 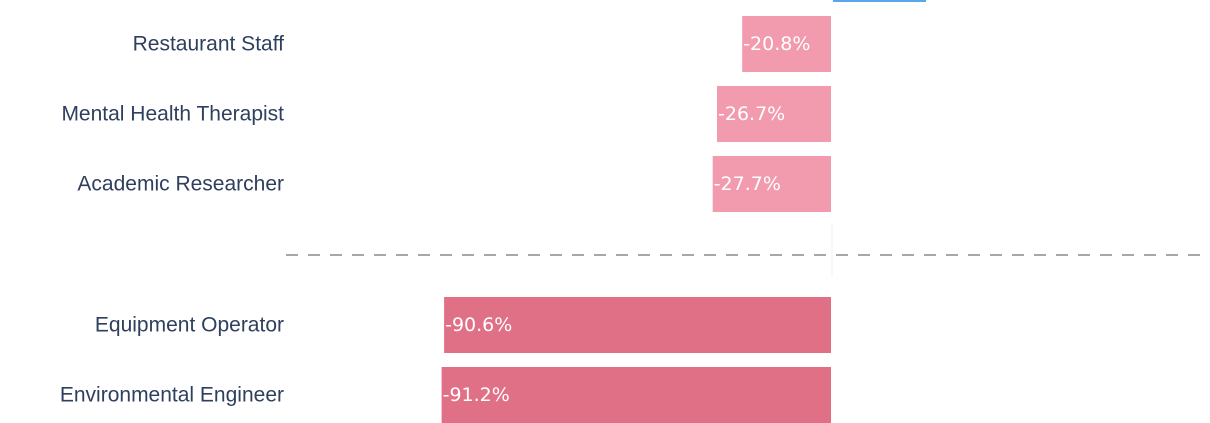 What do you see at coordinates (776, 44) in the screenshot?
I see `value-label-restaurant-staff: -20.8%` at bounding box center [776, 44].